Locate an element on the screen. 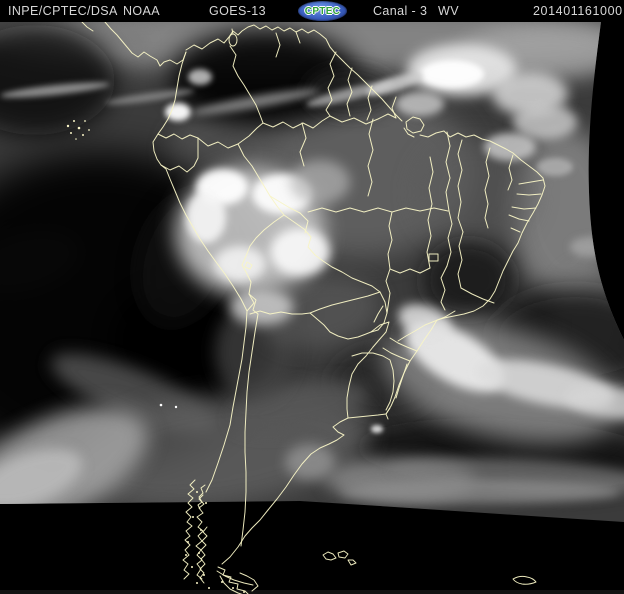 The height and width of the screenshot is (594, 624). galapagos-islands is located at coordinates (78, 130).